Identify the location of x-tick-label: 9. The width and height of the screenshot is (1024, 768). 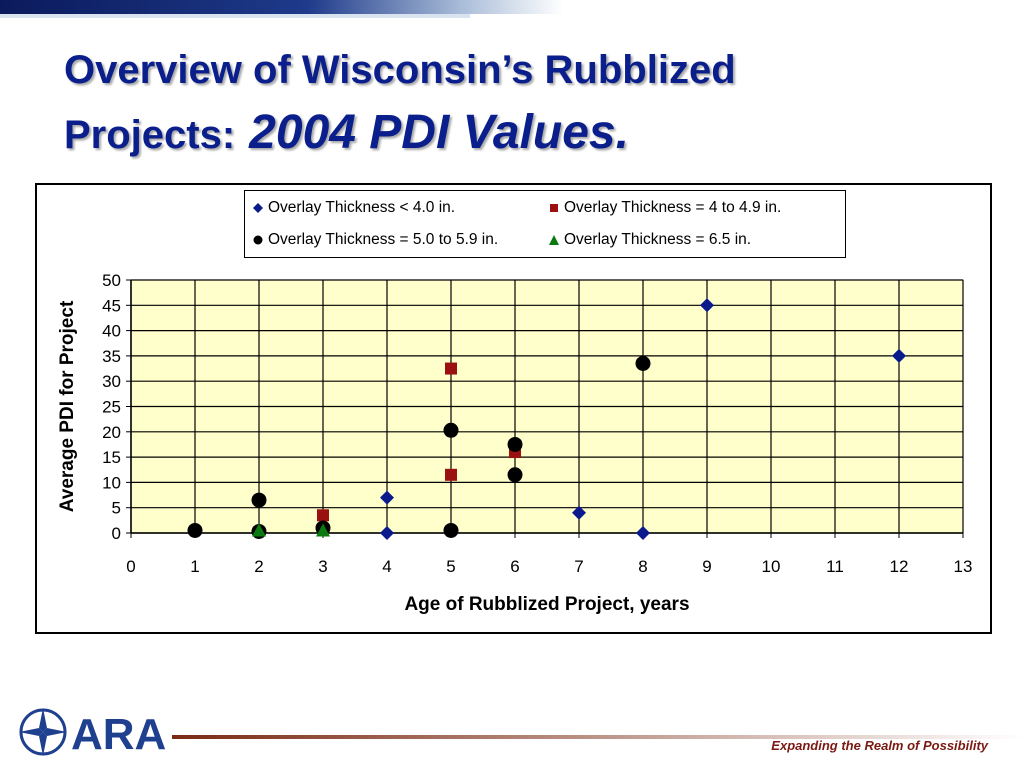
(706, 566).